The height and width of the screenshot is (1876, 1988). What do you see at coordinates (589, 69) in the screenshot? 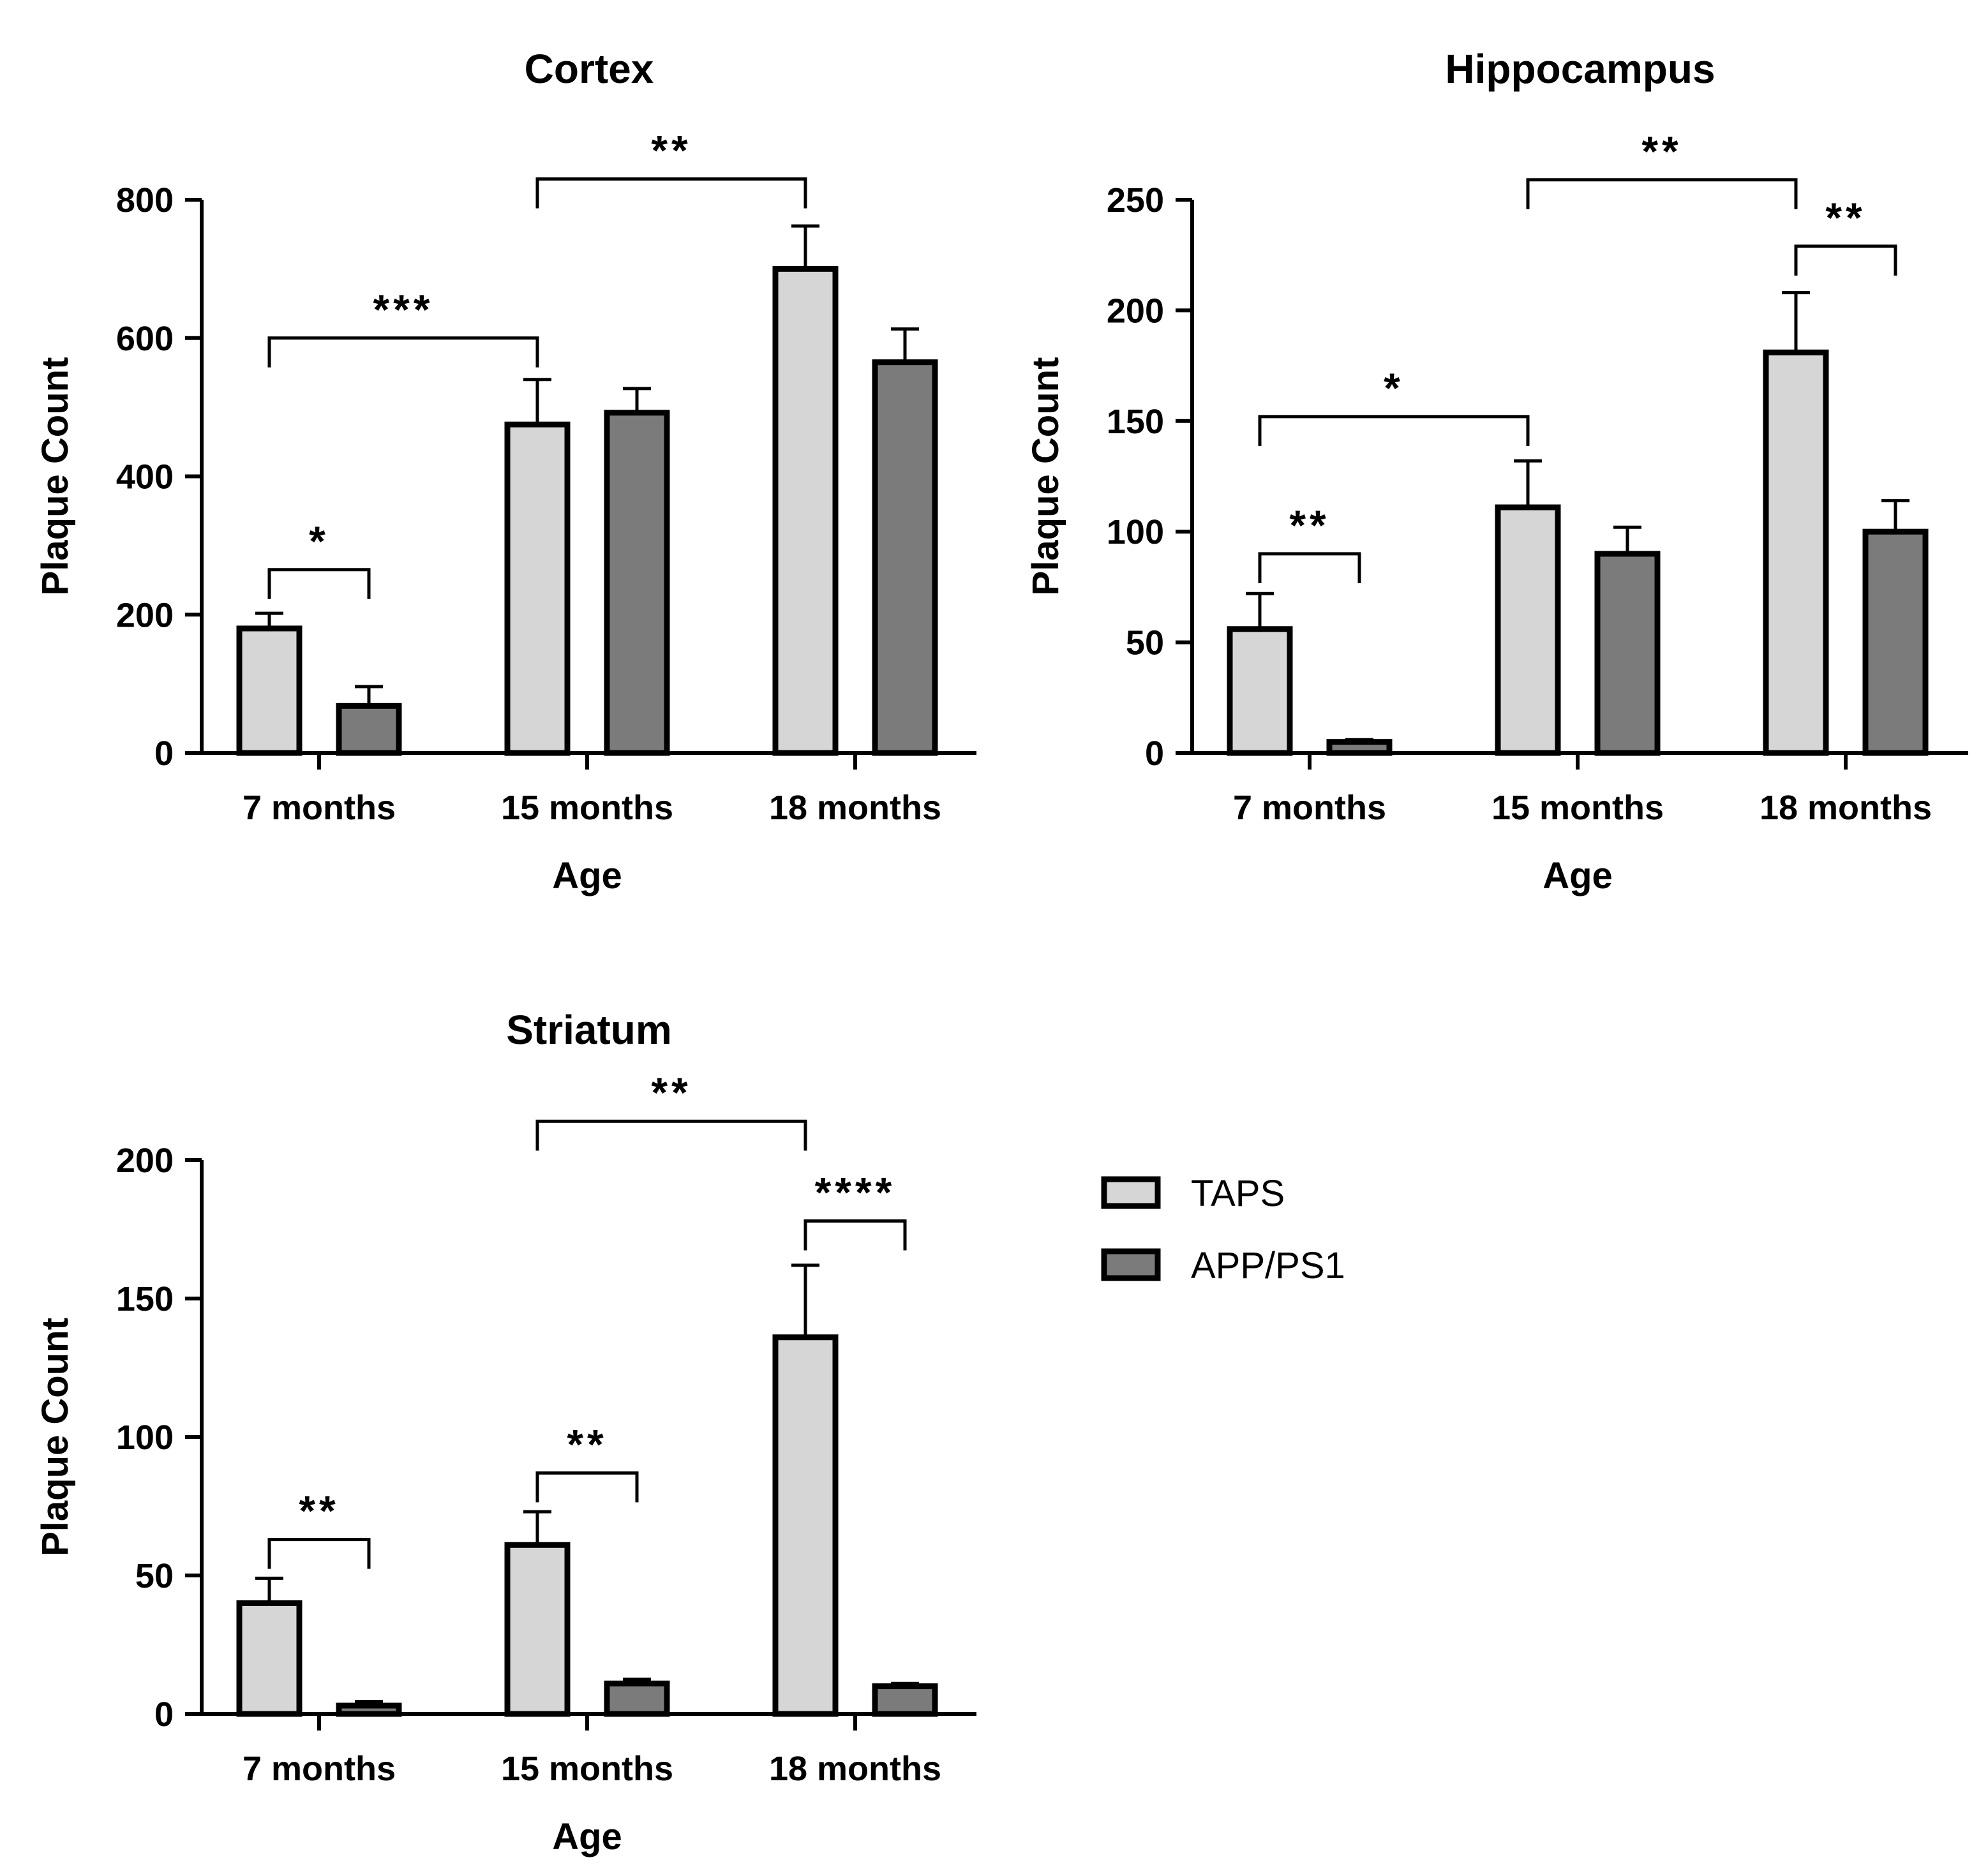
I see `chart-title: Cortex` at bounding box center [589, 69].